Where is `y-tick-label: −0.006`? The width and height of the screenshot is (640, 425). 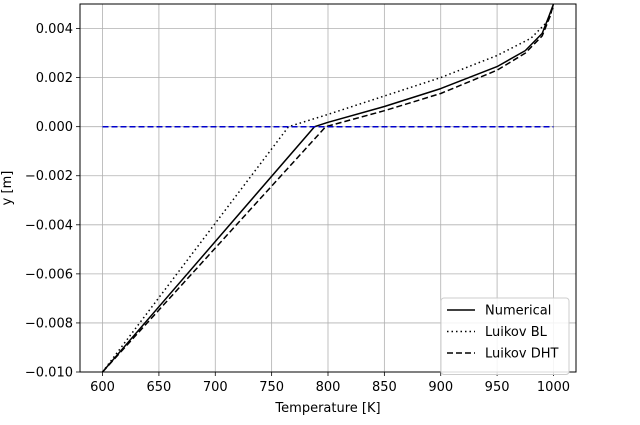 y-tick-label: −0.006 is located at coordinates (49, 274).